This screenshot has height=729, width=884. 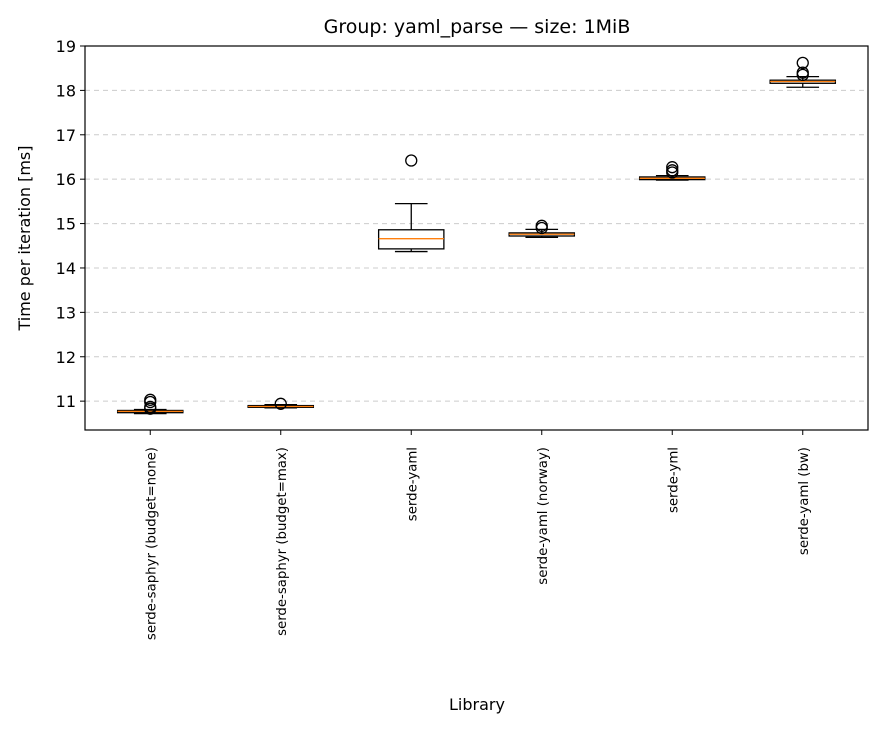 I want to click on y-tick-label: 18, so click(x=66, y=90).